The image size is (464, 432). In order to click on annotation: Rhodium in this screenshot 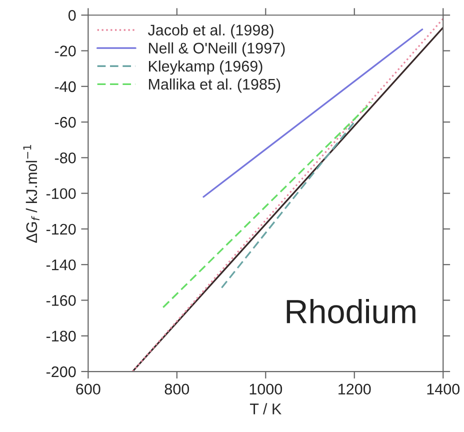, I will do `click(351, 311)`.